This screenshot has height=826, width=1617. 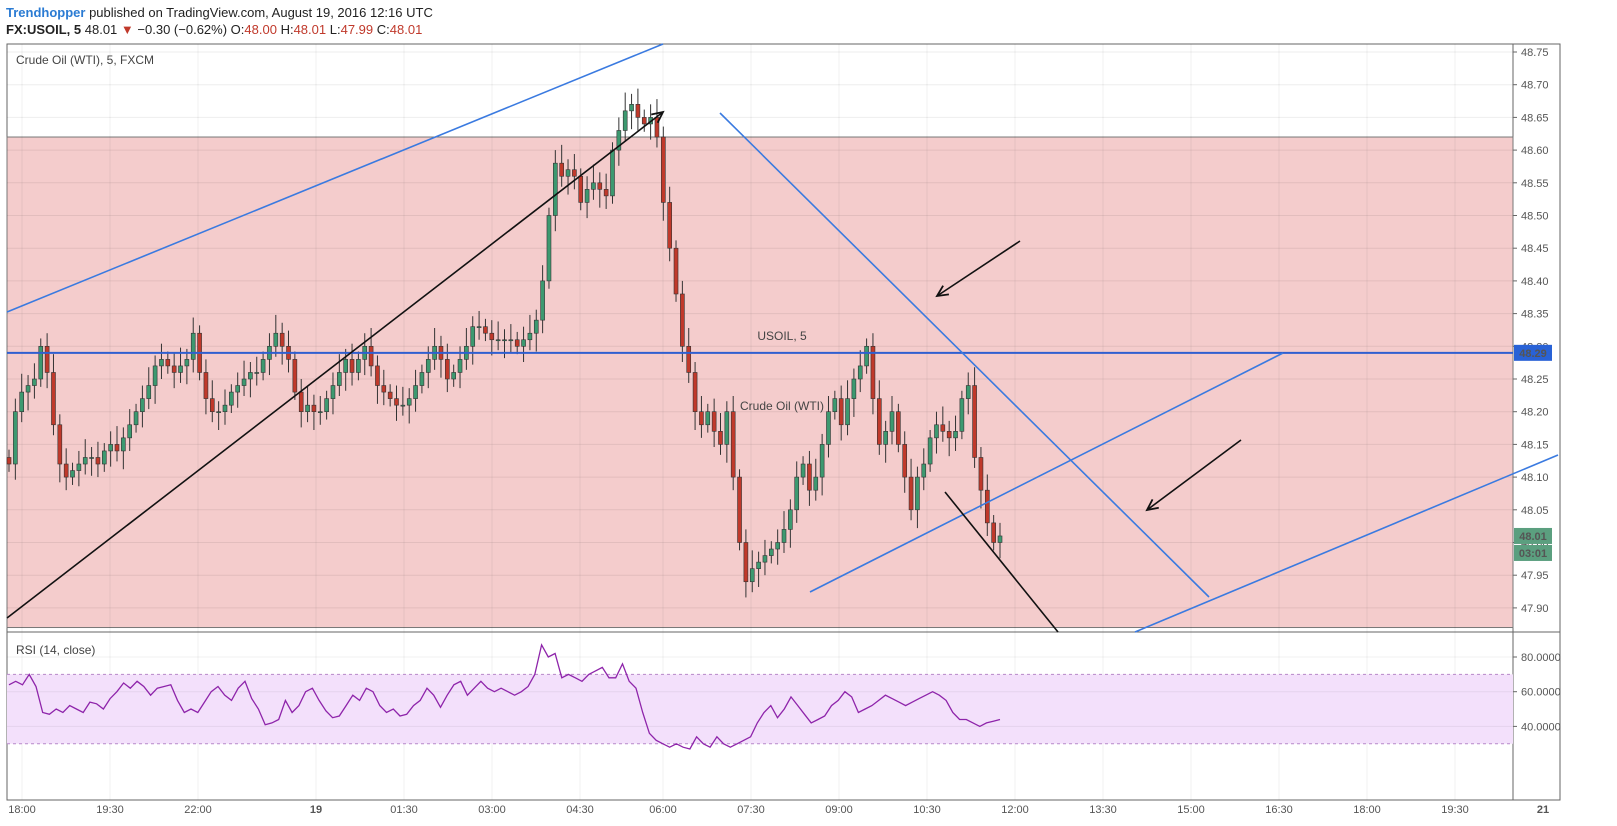 I want to click on open-value: 48.00, so click(x=260, y=29).